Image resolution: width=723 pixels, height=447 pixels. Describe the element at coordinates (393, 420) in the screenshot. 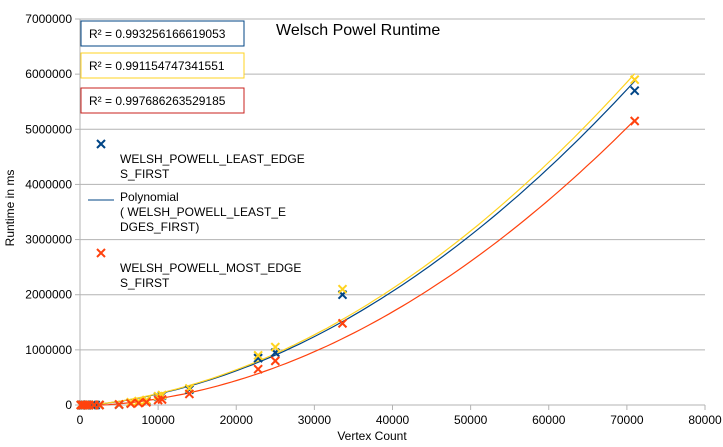

I see `x-tick-label: 40000` at that location.